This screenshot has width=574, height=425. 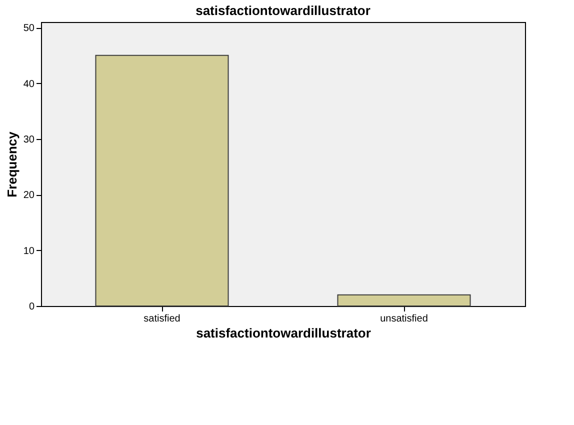 What do you see at coordinates (283, 10) in the screenshot?
I see `chart-title: satisfactiontowardillustrator` at bounding box center [283, 10].